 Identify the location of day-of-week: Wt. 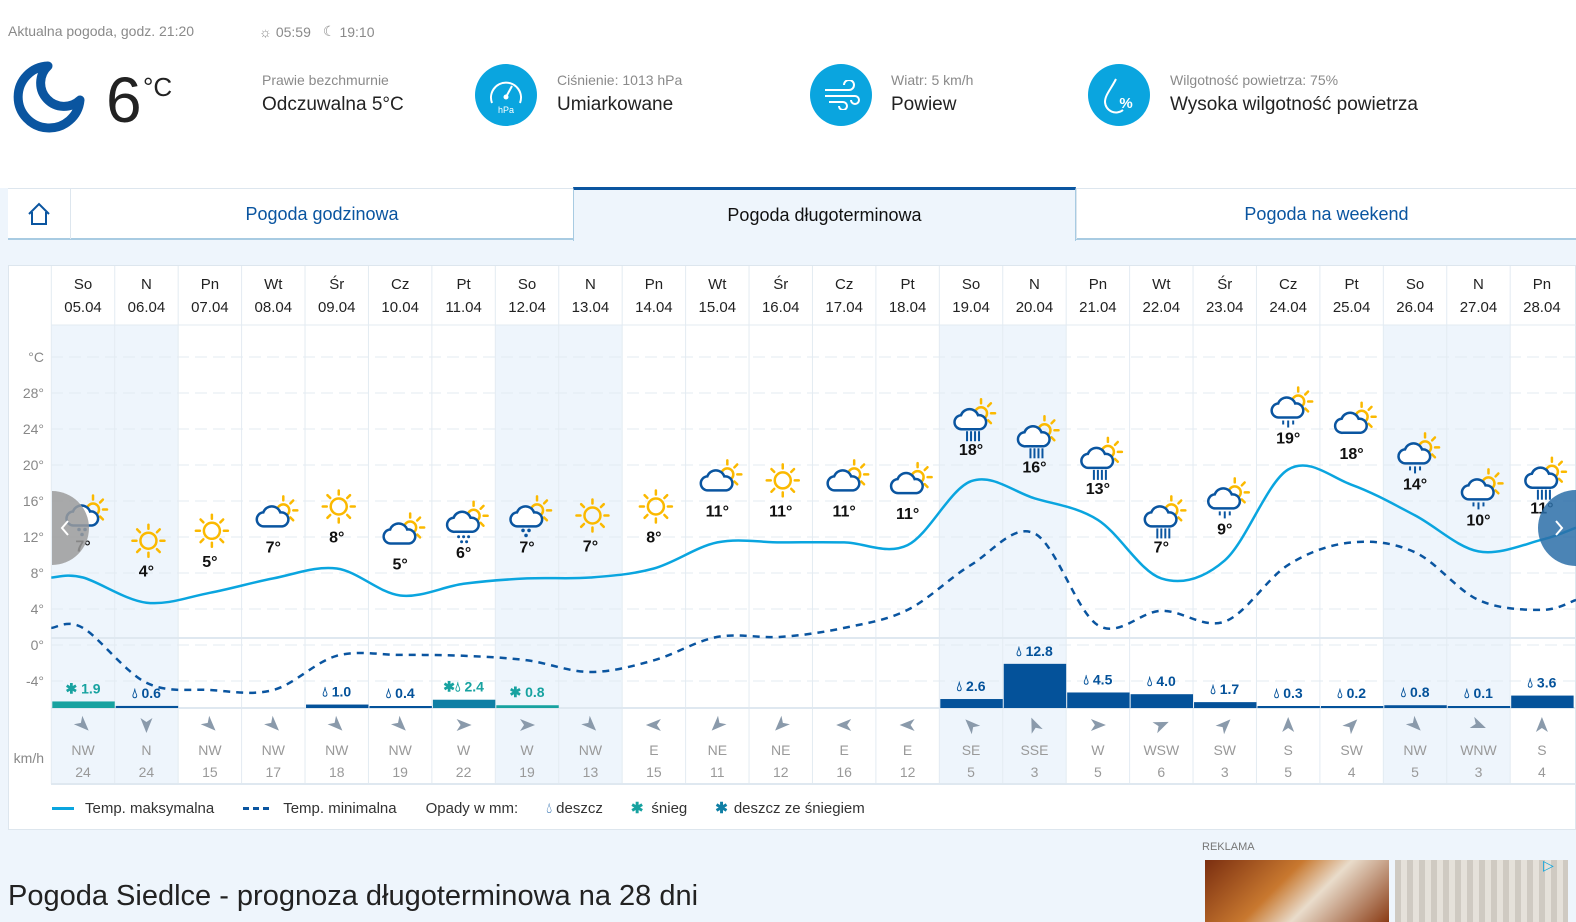
(273, 284).